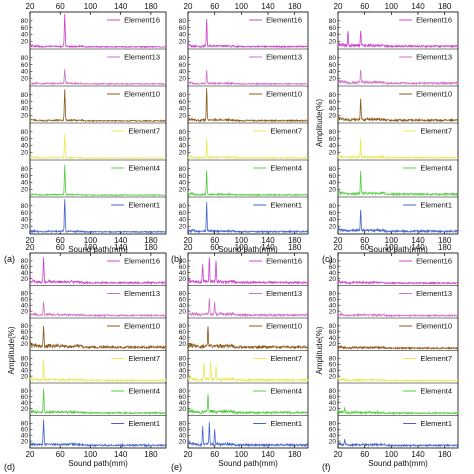  Describe the element at coordinates (436, 205) in the screenshot. I see `legend-label: Element1` at that location.